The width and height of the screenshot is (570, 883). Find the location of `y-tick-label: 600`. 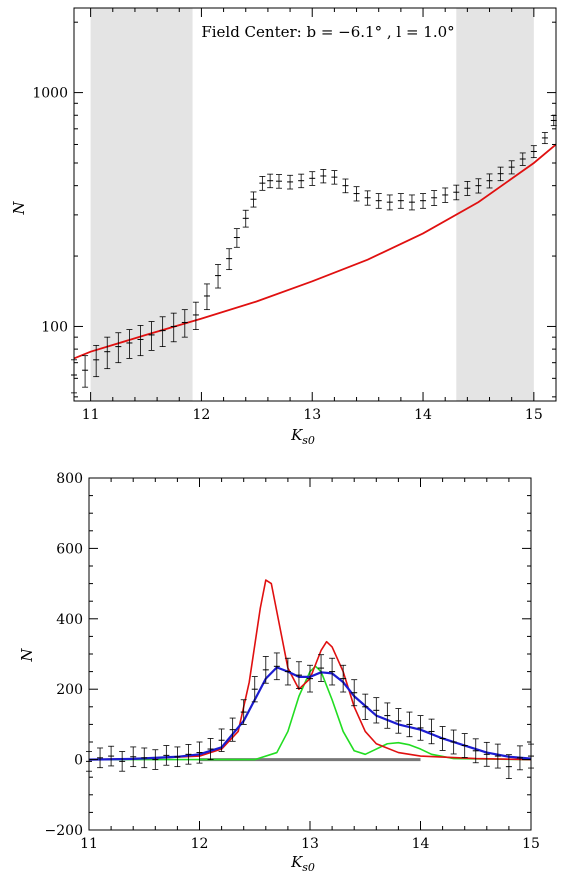

y-tick-label: 600 is located at coordinates (69, 549).